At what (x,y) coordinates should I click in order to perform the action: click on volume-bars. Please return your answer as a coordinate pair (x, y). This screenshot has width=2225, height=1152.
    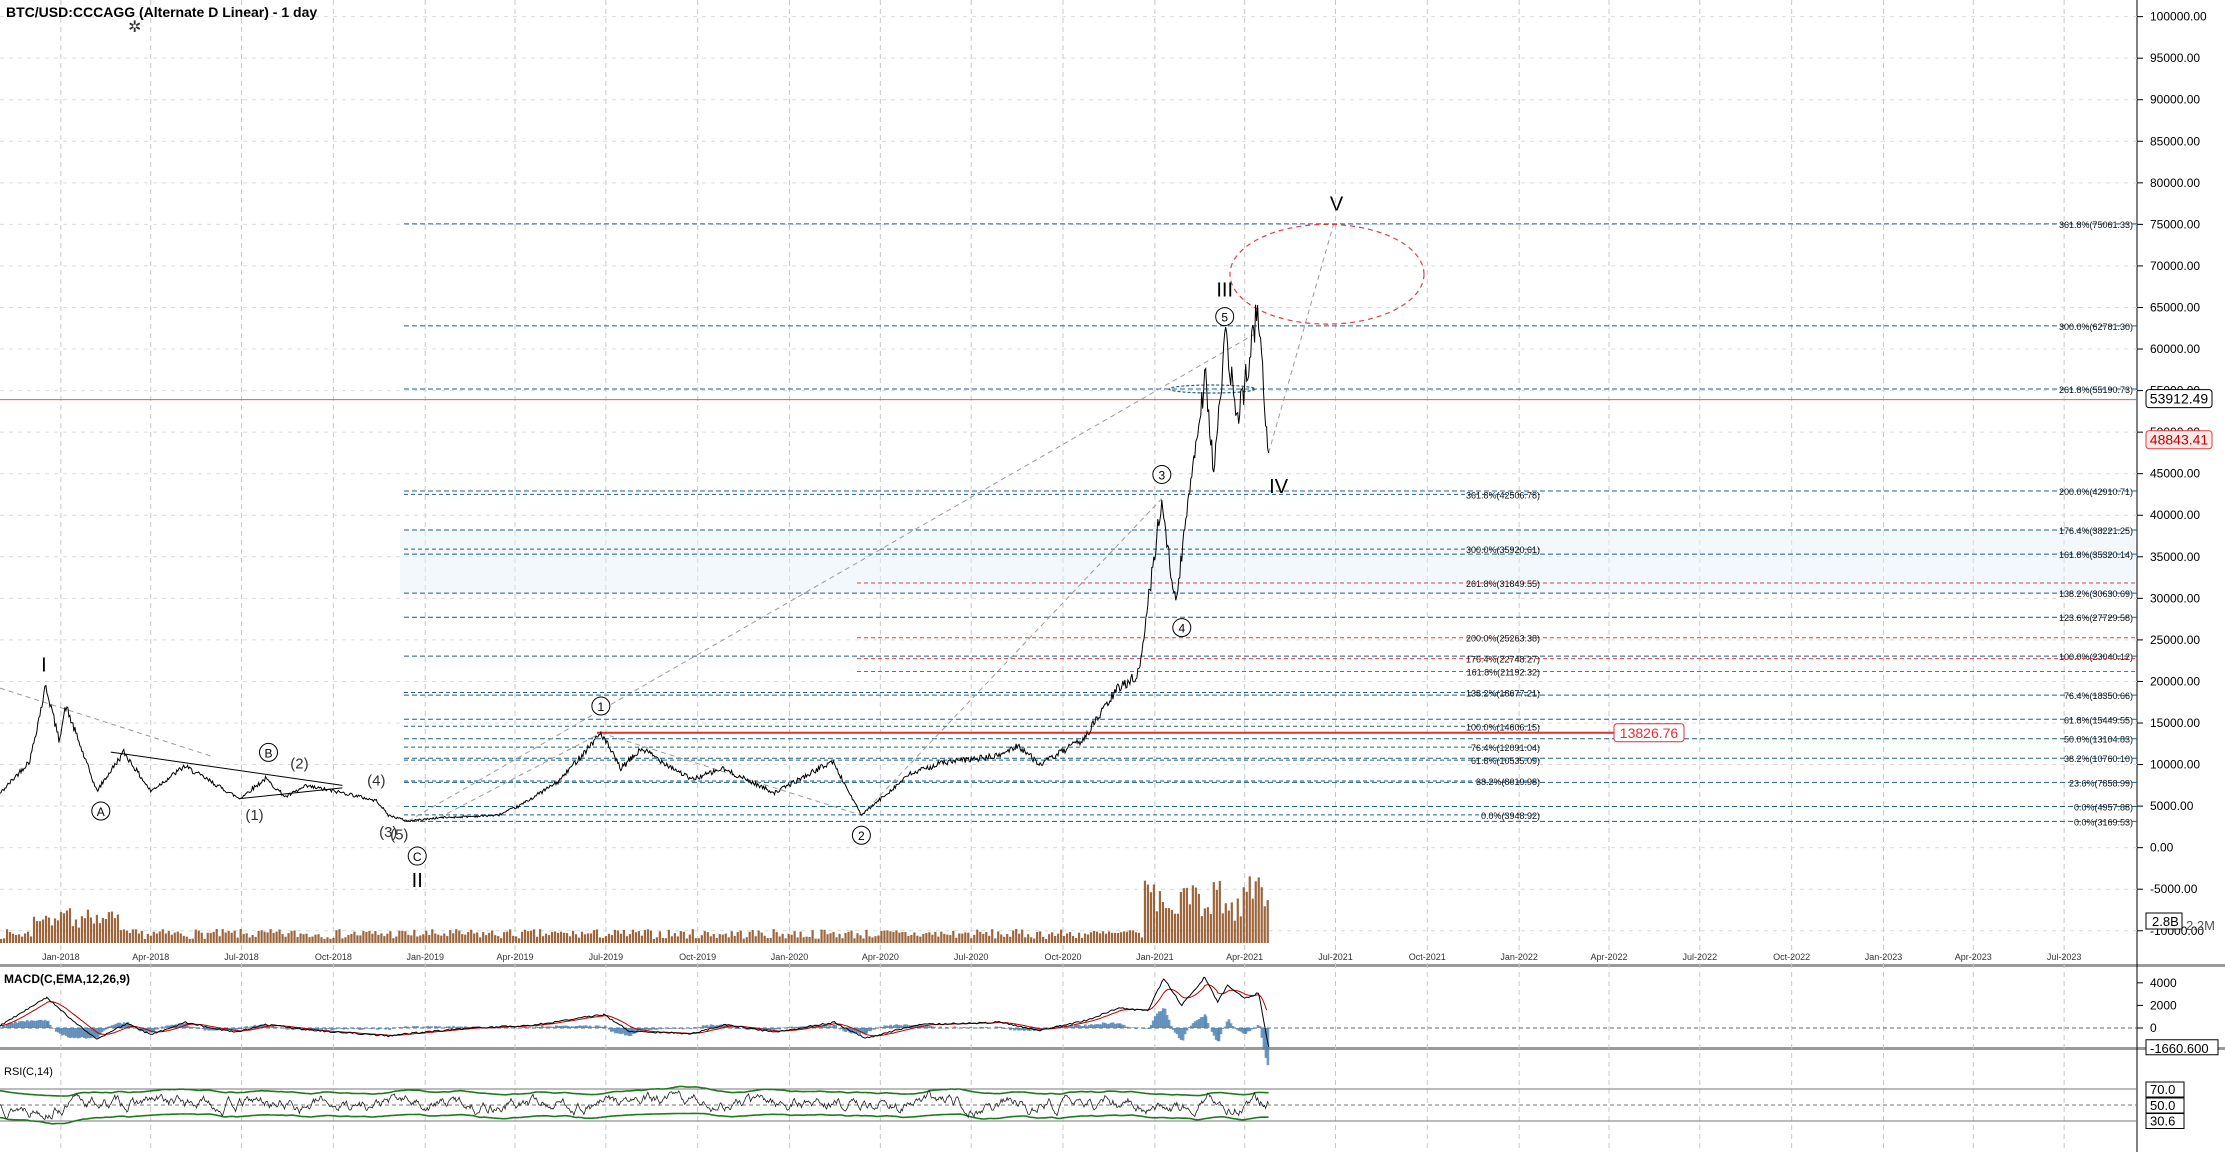
    Looking at the image, I should click on (634, 909).